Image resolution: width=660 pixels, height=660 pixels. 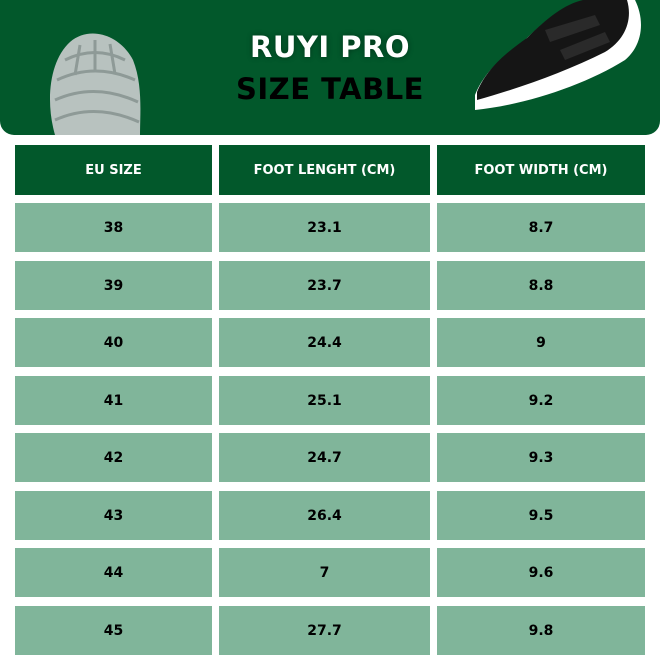 What do you see at coordinates (324, 515) in the screenshot?
I see `foot-length-cell: 26.4` at bounding box center [324, 515].